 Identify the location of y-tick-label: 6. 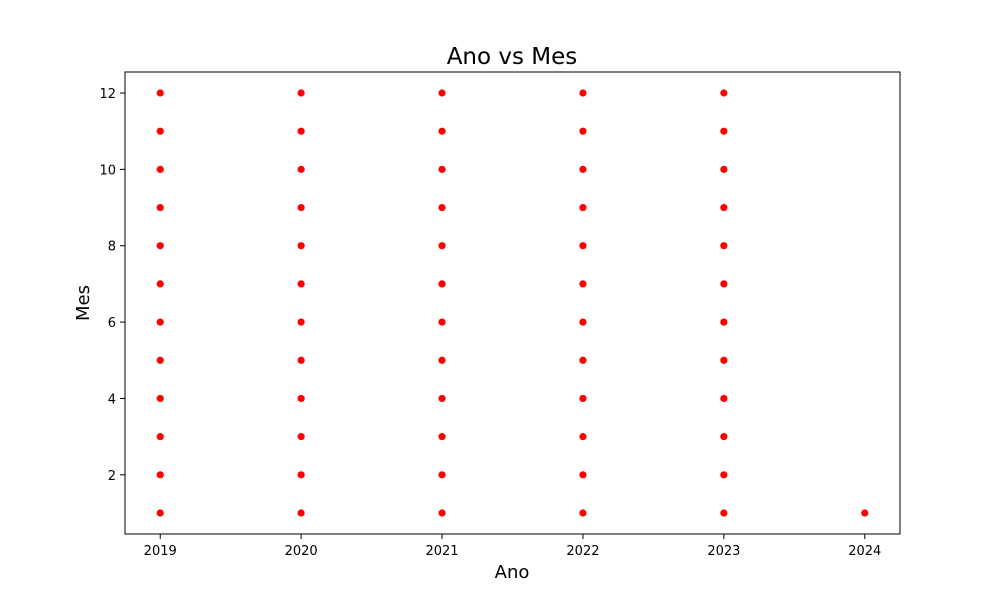
(112, 323).